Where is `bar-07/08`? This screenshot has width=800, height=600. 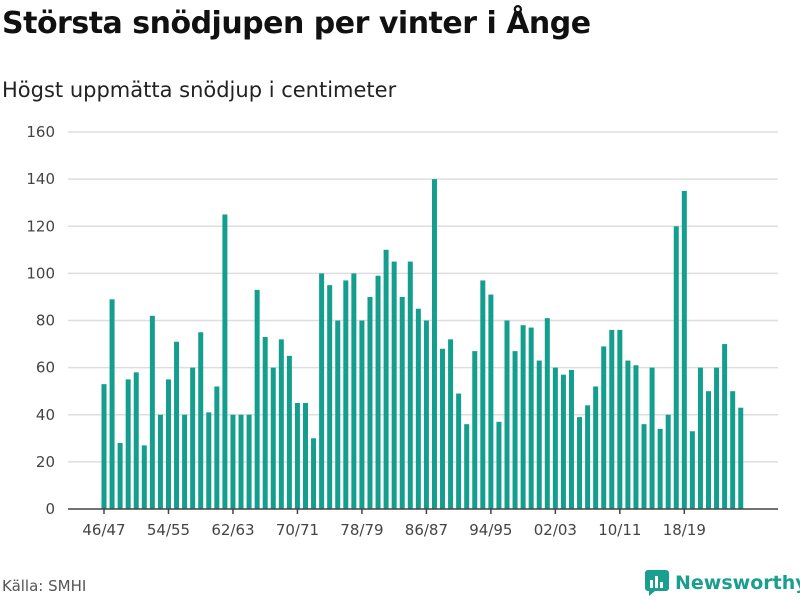
bar-07/08 is located at coordinates (596, 447).